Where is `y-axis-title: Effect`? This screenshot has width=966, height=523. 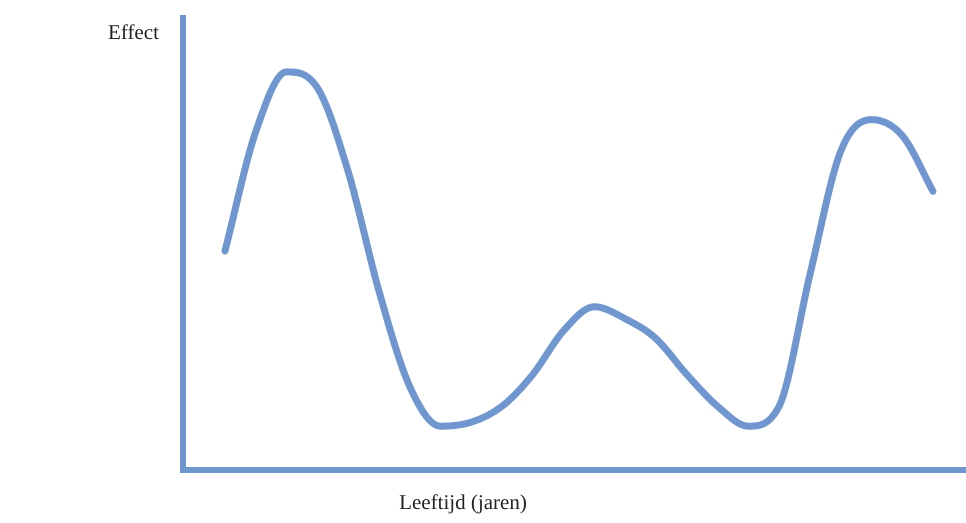 y-axis-title: Effect is located at coordinates (133, 32).